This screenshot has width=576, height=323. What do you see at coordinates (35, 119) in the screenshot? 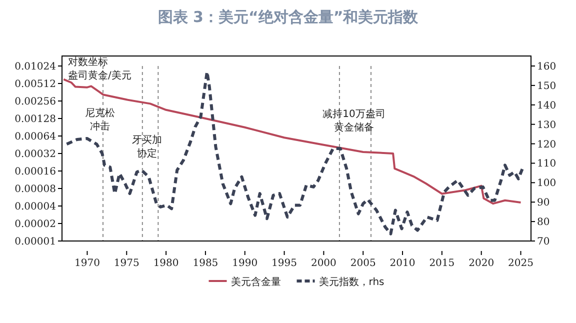
I see `y-tick-label: 0.00128` at bounding box center [35, 119].